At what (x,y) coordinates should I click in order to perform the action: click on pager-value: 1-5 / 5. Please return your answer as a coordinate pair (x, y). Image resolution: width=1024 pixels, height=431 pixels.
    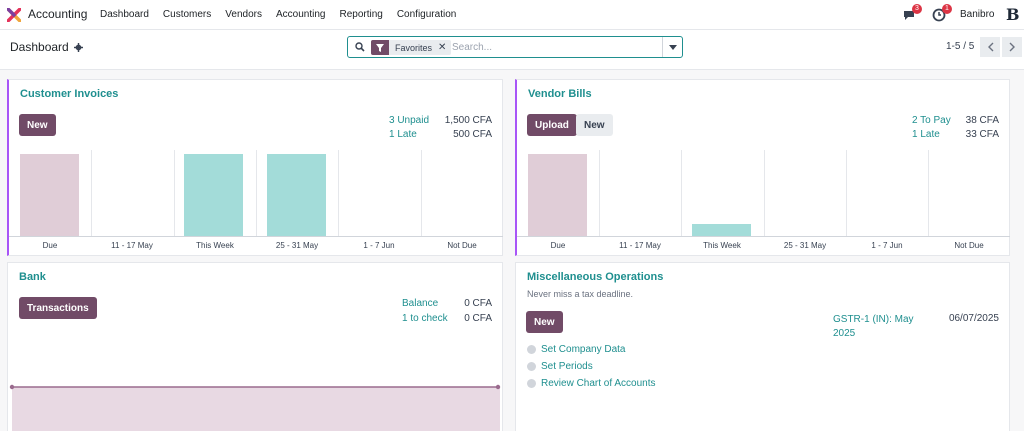
    Looking at the image, I should click on (960, 46).